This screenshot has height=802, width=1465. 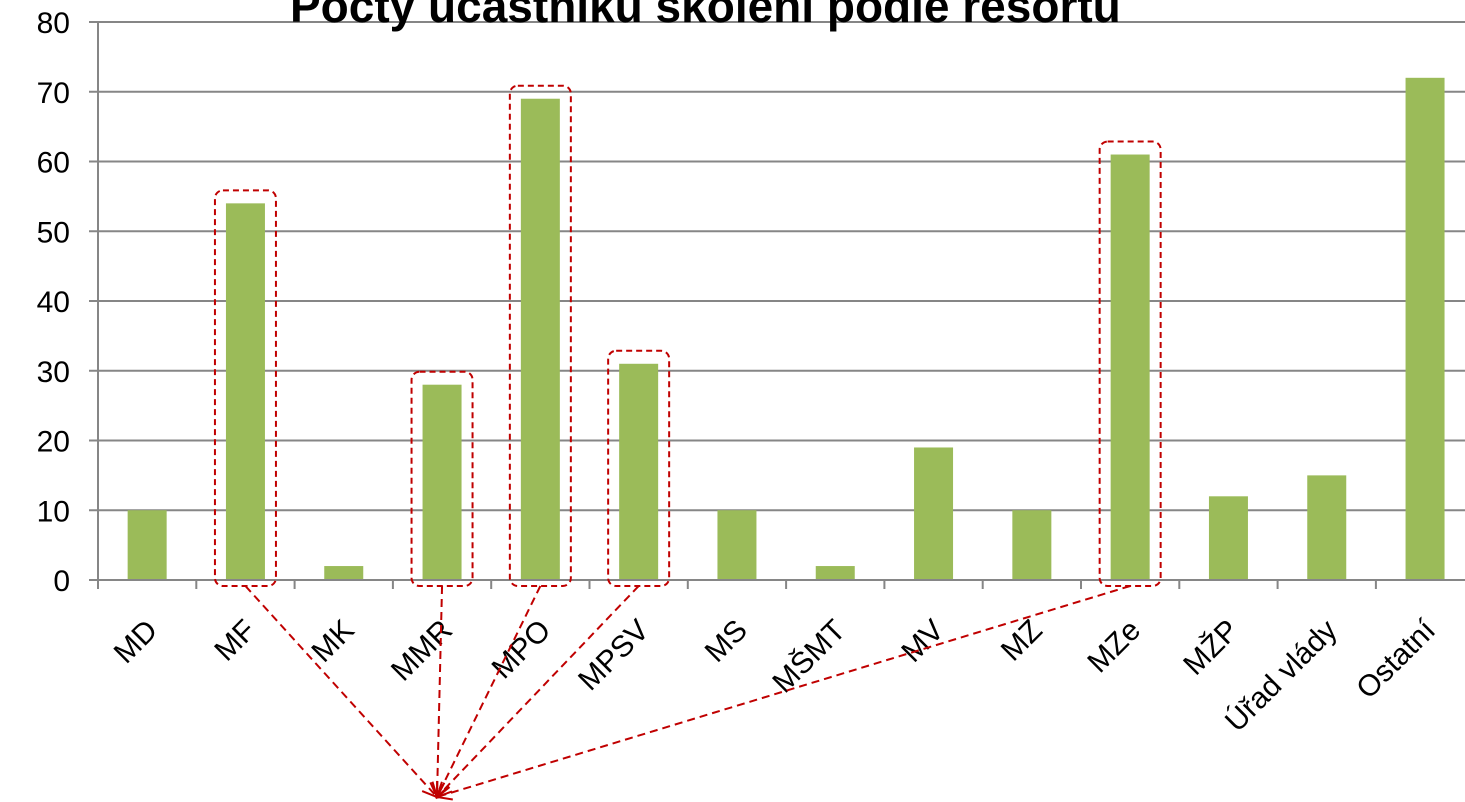 What do you see at coordinates (422, 651) in the screenshot?
I see `x-tick-label: MMR` at bounding box center [422, 651].